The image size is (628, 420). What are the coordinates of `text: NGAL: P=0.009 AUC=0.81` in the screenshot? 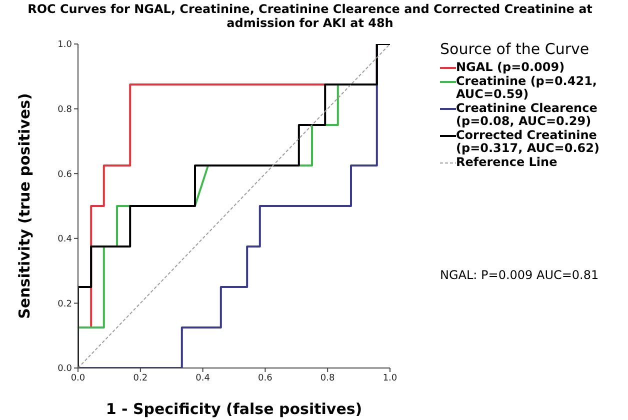 It's located at (519, 275).